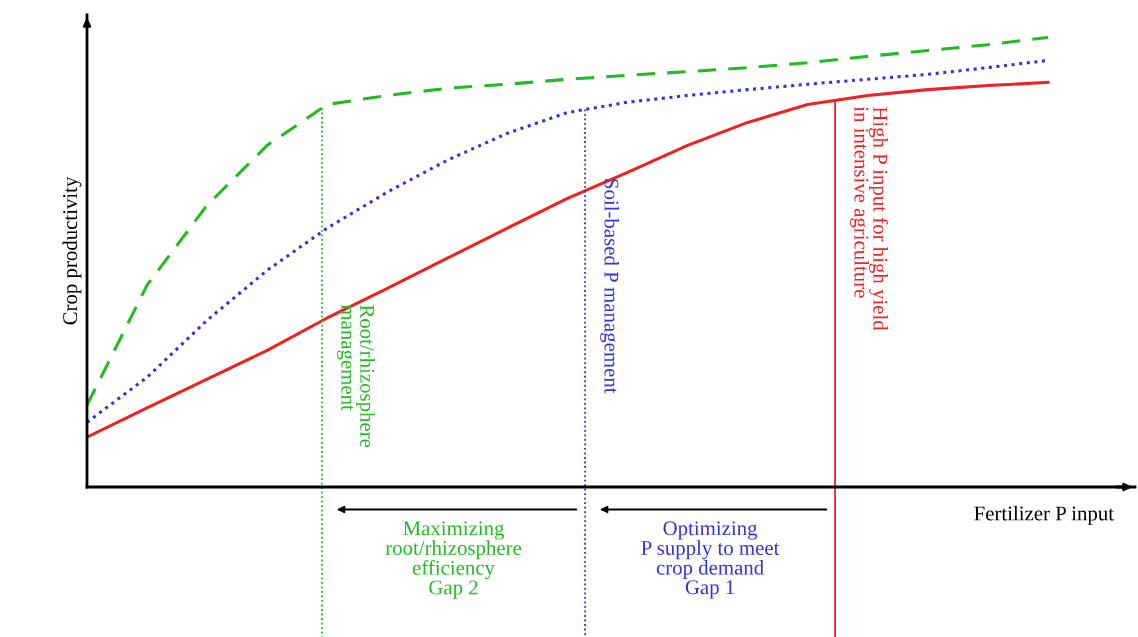 The width and height of the screenshot is (1138, 637). I want to click on annotation: Soil-based P management, so click(610, 286).